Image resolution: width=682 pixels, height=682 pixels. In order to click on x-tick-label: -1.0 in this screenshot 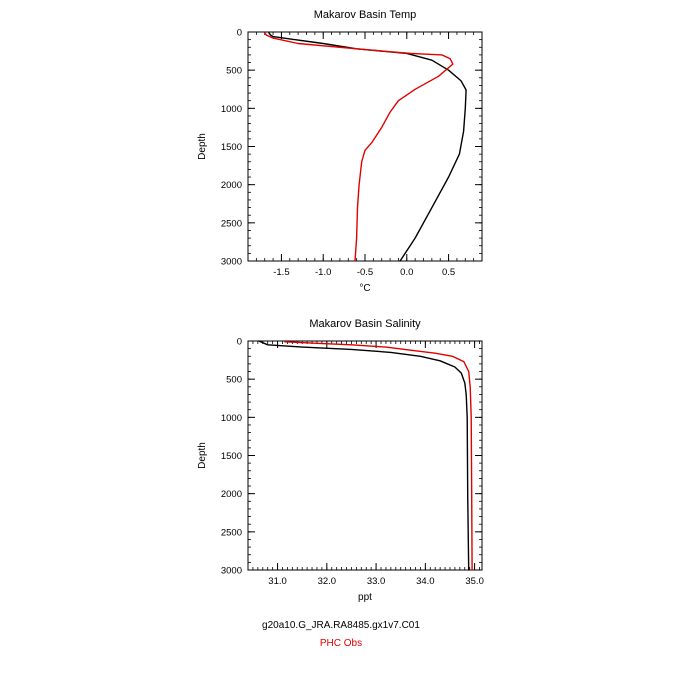, I will do `click(323, 272)`.